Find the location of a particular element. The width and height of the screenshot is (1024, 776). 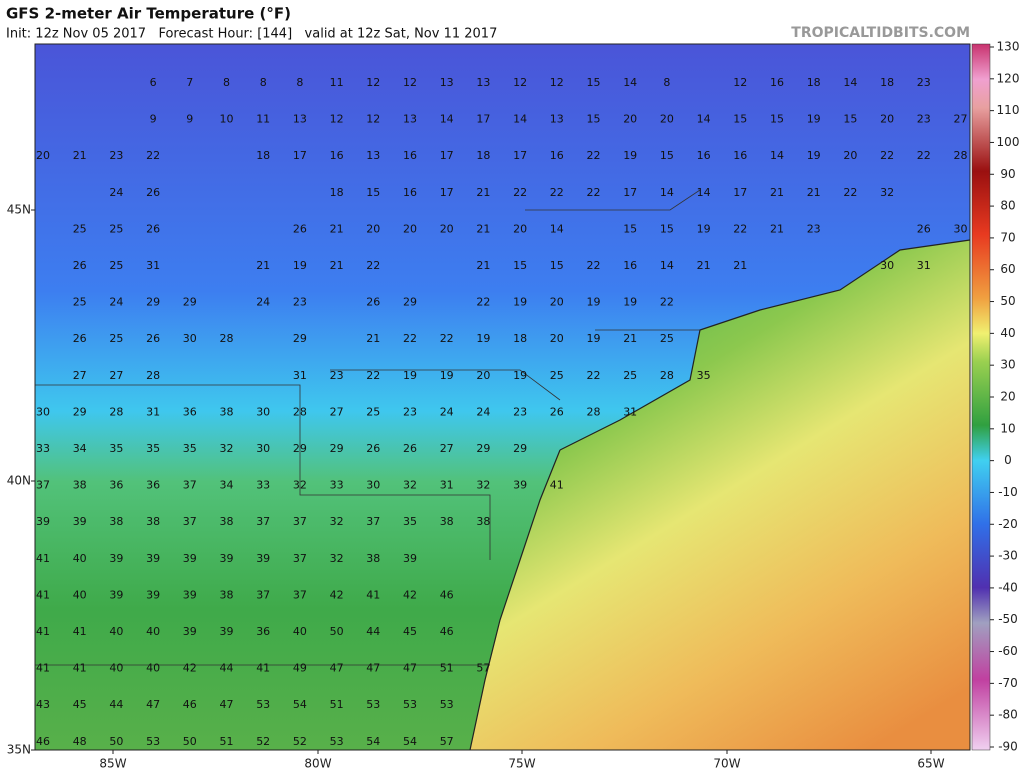

colorbar-label: -70 is located at coordinates (1008, 683).